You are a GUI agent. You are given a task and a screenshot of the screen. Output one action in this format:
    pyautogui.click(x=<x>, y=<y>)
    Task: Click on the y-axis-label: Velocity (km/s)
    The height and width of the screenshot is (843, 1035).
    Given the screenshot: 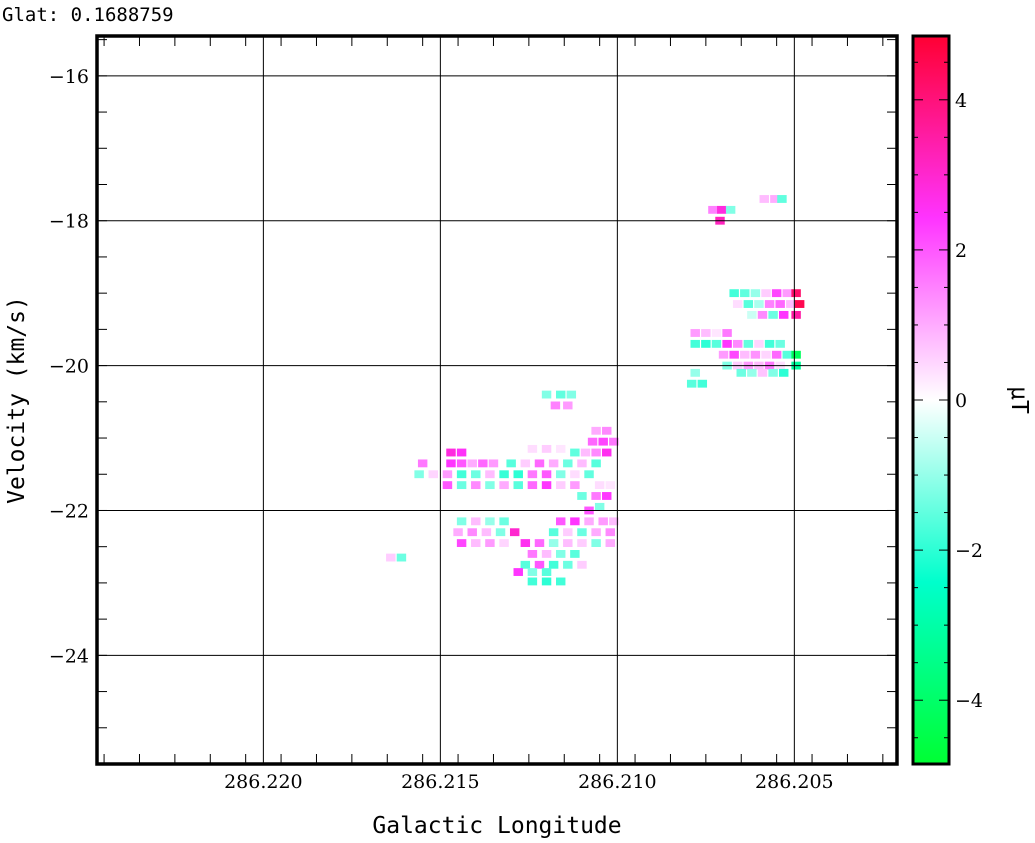 What is the action you would take?
    pyautogui.click(x=17, y=400)
    